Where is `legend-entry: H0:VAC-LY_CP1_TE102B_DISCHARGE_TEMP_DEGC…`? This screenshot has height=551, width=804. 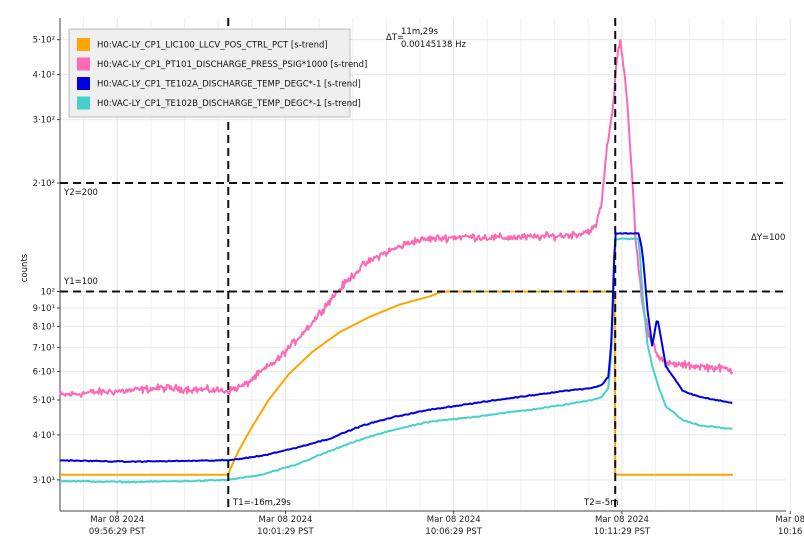
legend-entry: H0:VAC-LY_CP1_TE102B_DISCHARGE_TEMP_DEGC… is located at coordinates (229, 104).